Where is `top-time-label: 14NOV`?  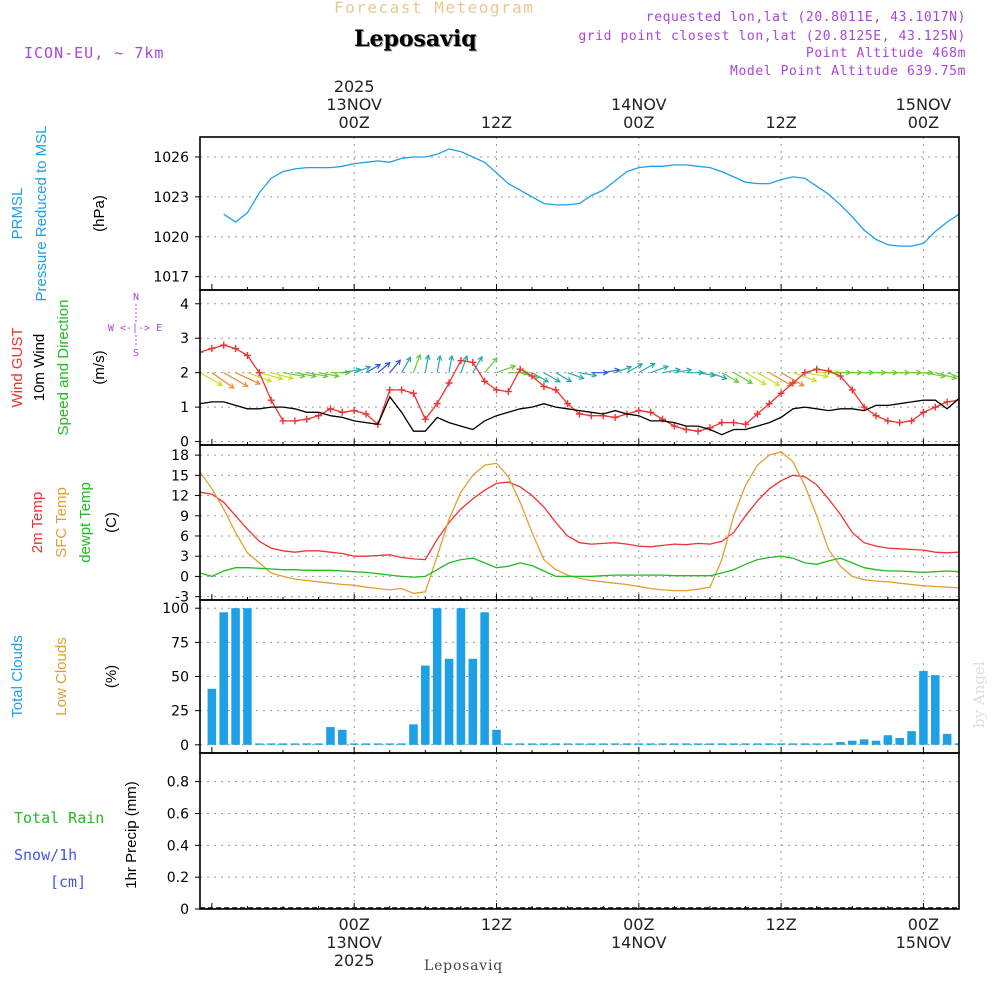 top-time-label: 14NOV is located at coordinates (639, 104).